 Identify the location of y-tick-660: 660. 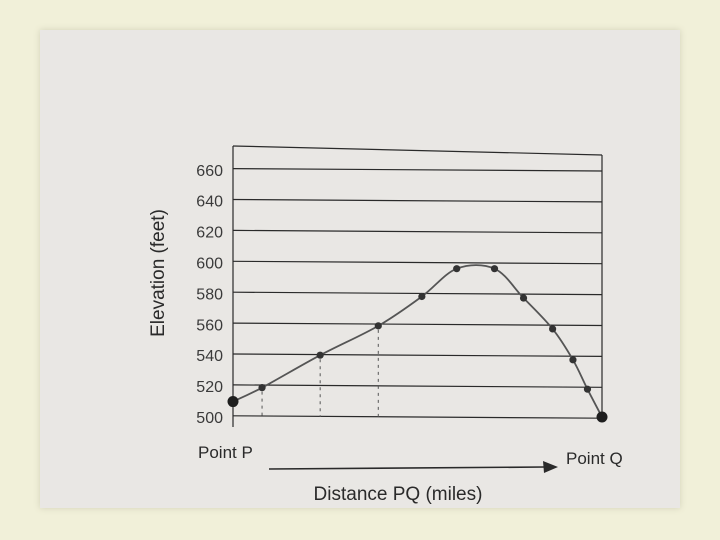
(209, 171).